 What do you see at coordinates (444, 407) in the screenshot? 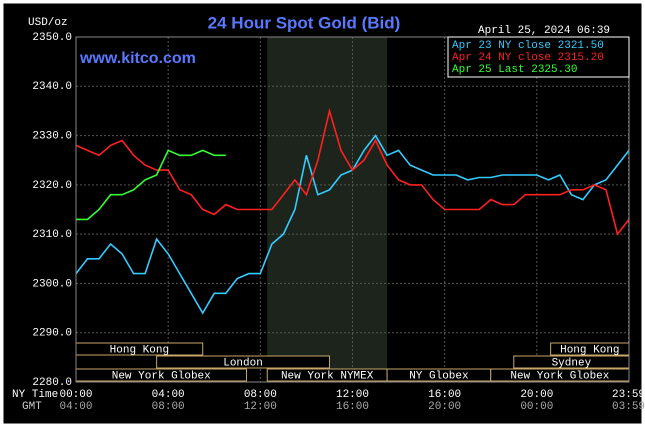
I see `gmt-tick-label: 20:00` at bounding box center [444, 407].